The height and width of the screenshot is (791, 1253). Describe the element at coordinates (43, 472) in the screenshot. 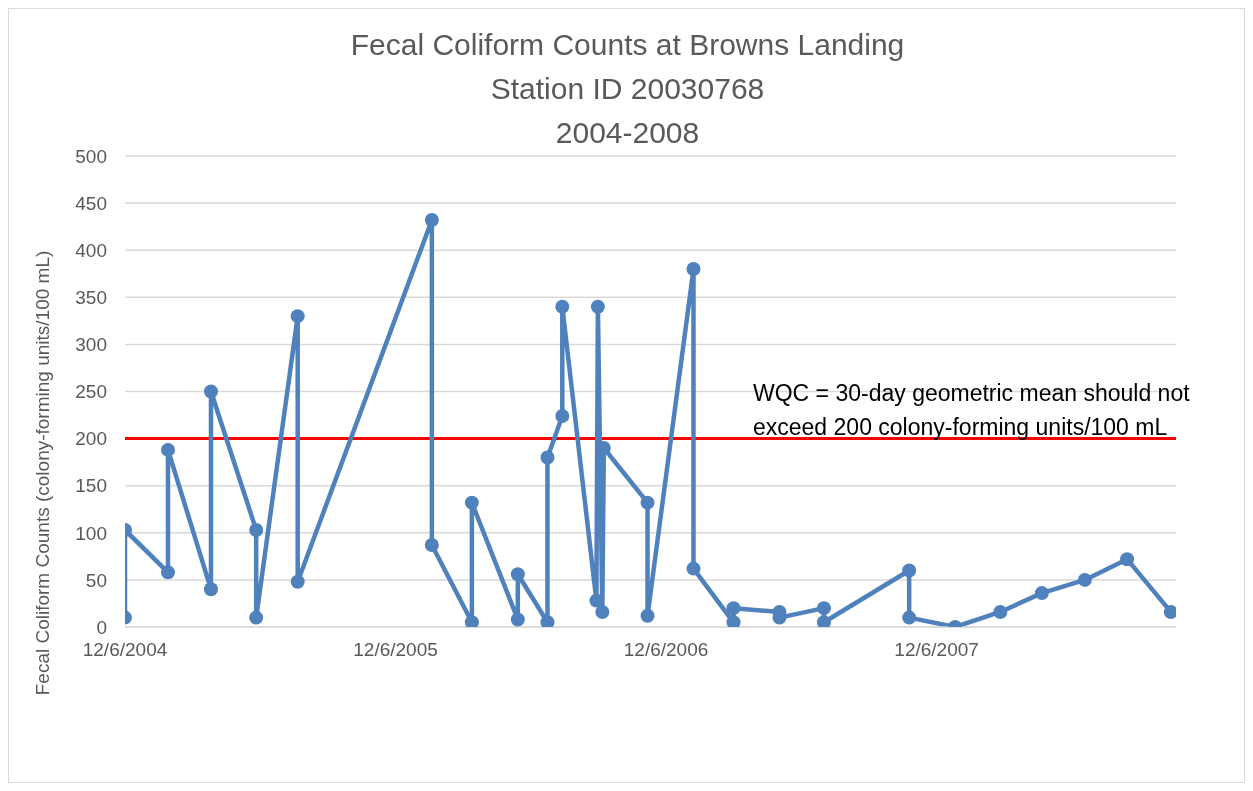

I see `y-axis-title: Fecal Coliform Counts (colony-forming units/100 mL)` at that location.